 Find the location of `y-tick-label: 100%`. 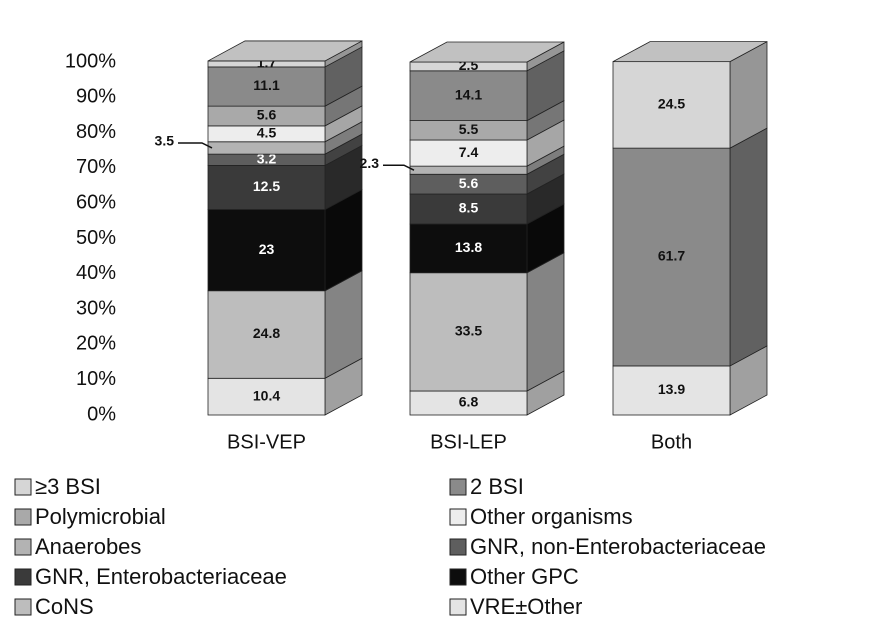

y-tick-label: 100% is located at coordinates (90, 61).